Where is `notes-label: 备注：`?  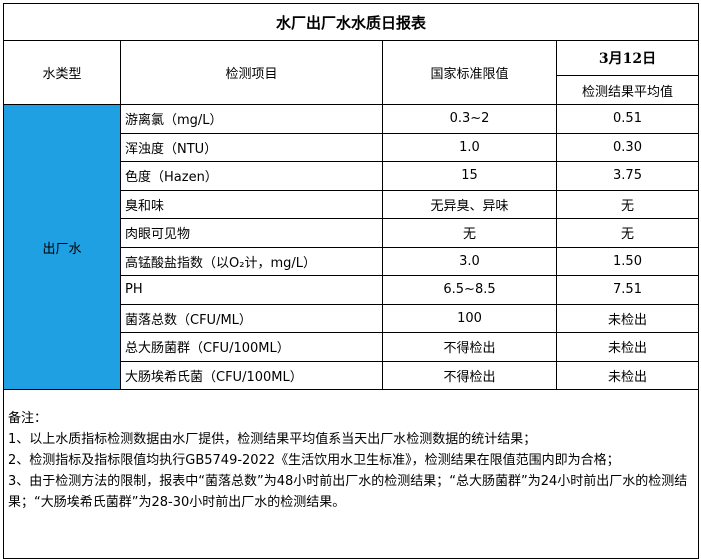
notes-label: 备注： is located at coordinates (28, 418).